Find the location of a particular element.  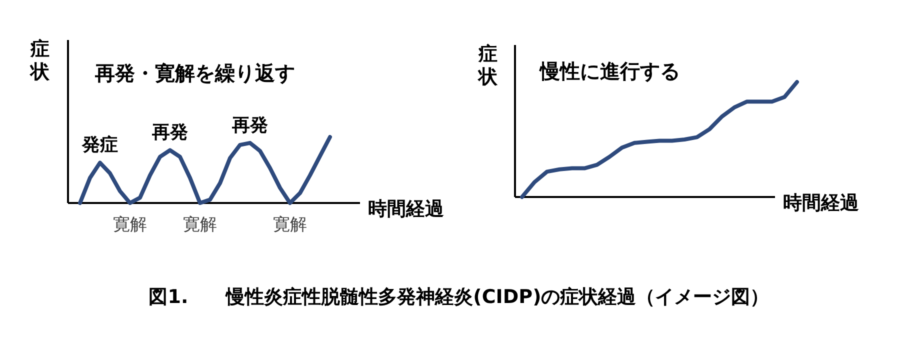

chart-title: 慢性に進行する is located at coordinates (609, 71).